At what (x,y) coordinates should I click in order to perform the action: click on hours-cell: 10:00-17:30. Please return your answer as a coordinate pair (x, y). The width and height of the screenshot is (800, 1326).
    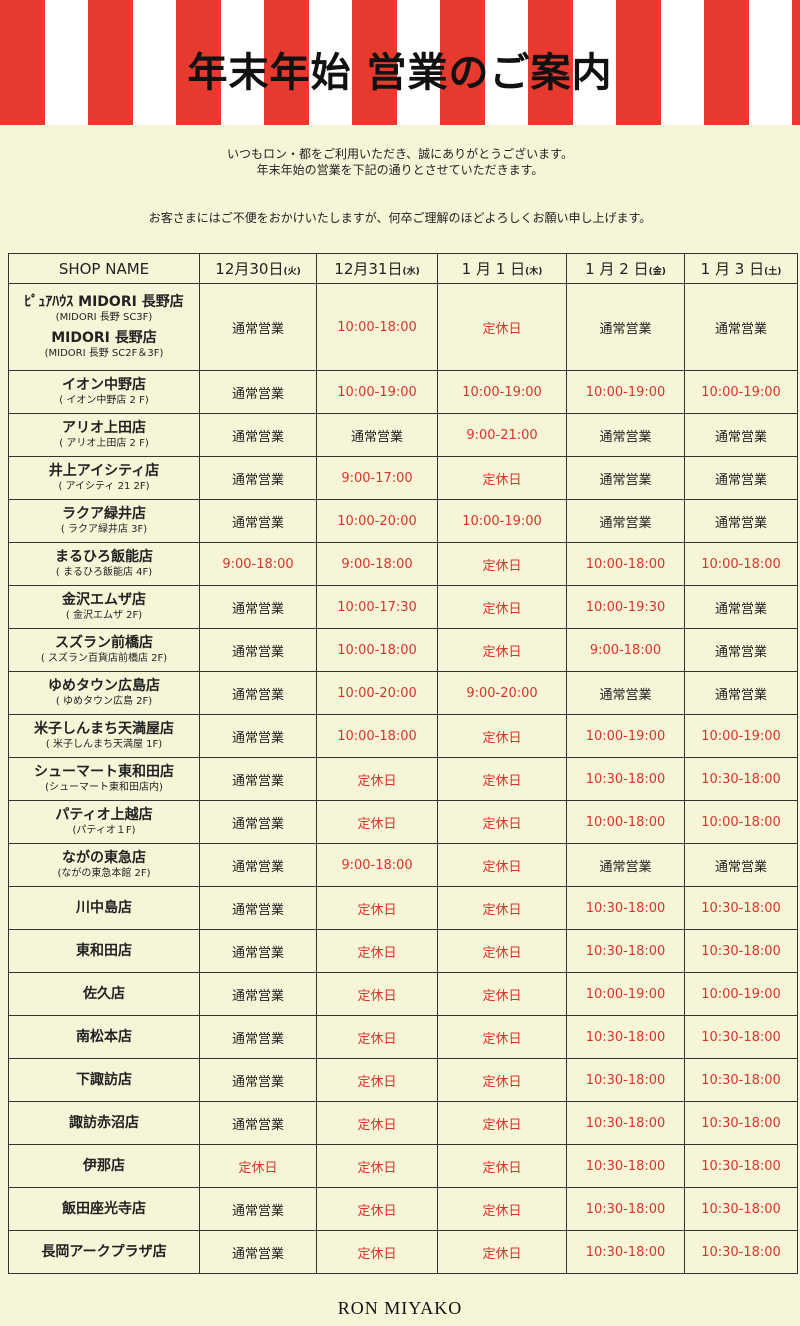
    Looking at the image, I should click on (377, 607).